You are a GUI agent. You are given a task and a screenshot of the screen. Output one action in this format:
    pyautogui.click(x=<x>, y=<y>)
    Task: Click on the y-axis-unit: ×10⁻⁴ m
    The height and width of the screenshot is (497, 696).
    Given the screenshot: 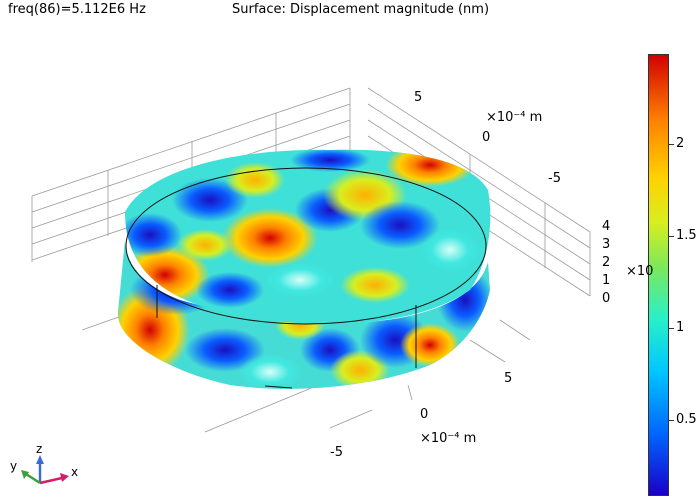 What is the action you would take?
    pyautogui.click(x=514, y=117)
    